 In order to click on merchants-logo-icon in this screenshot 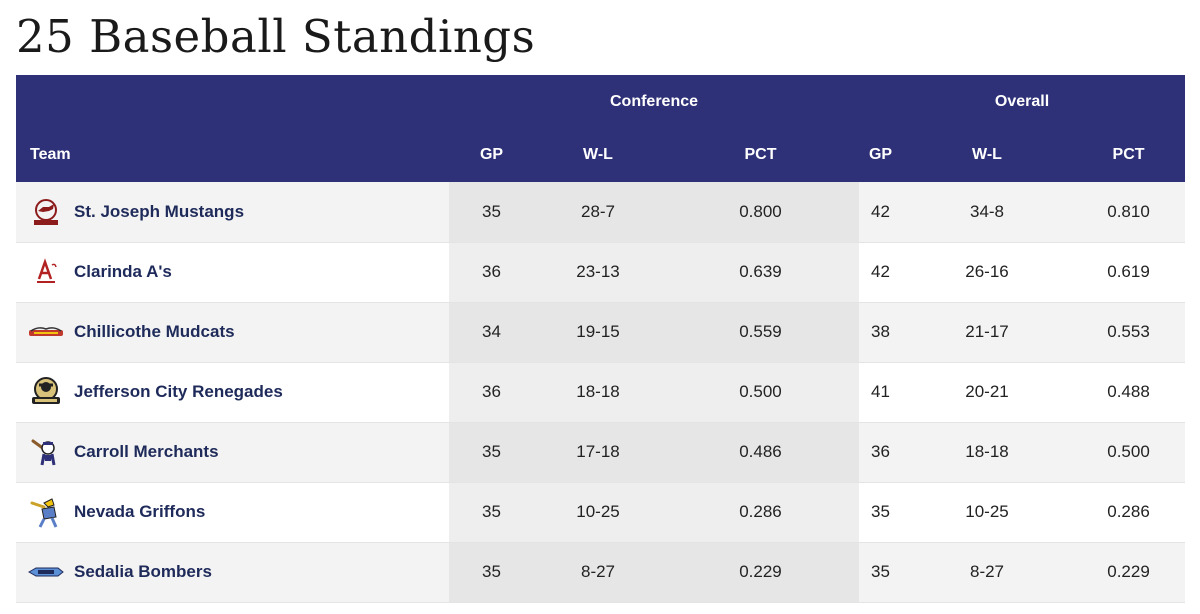, I will do `click(46, 452)`.